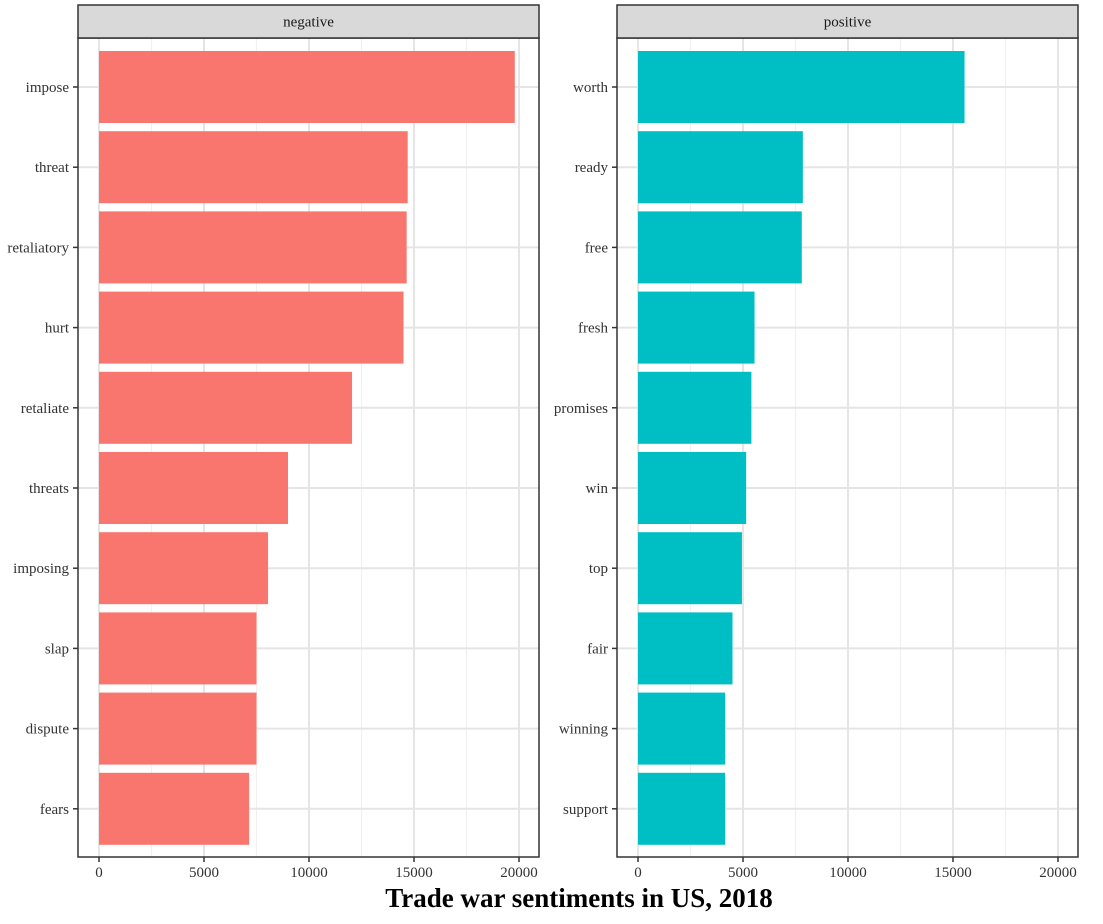  Describe the element at coordinates (253, 247) in the screenshot. I see `bar-retaliatory` at that location.